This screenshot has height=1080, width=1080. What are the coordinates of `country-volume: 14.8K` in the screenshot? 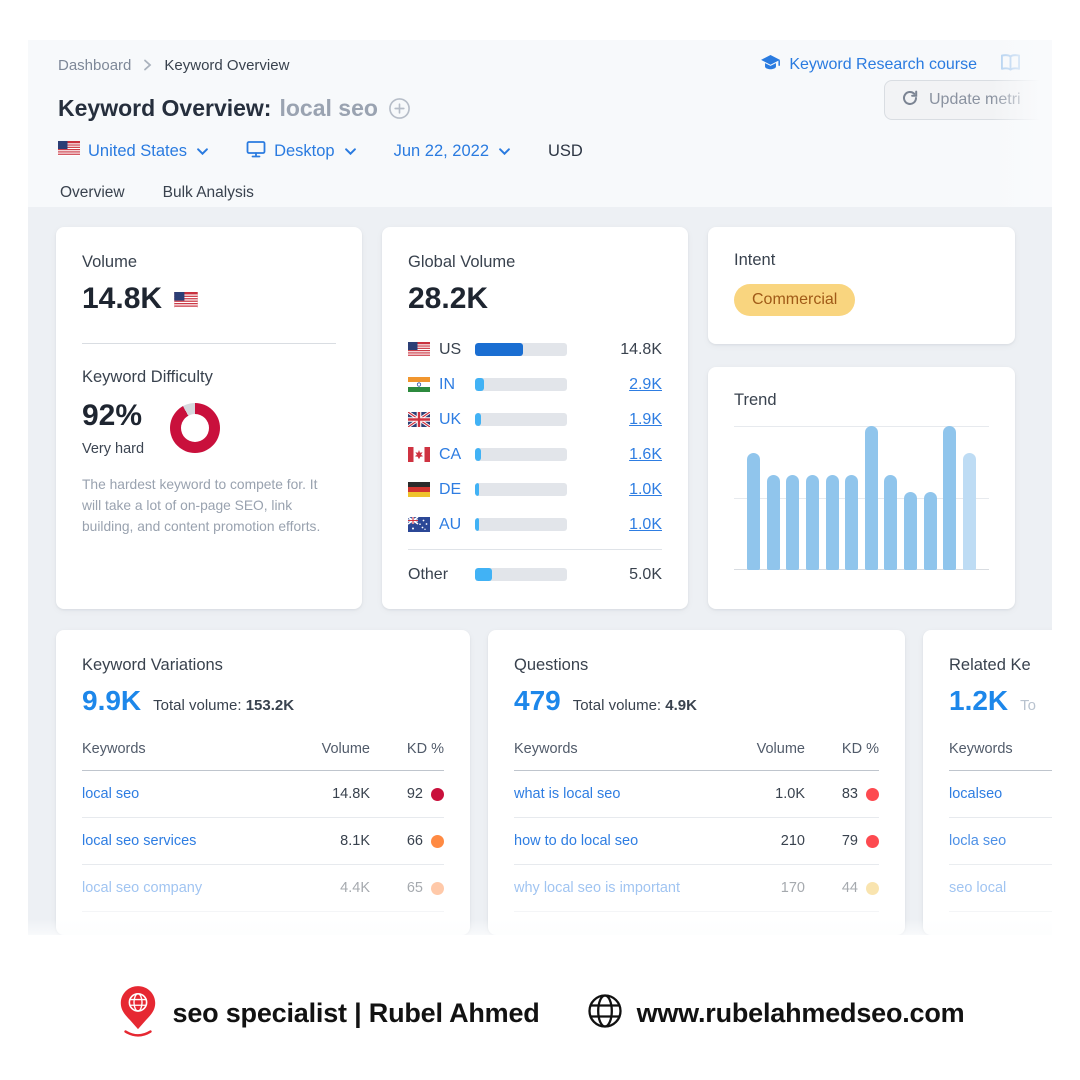 It's located at (641, 349).